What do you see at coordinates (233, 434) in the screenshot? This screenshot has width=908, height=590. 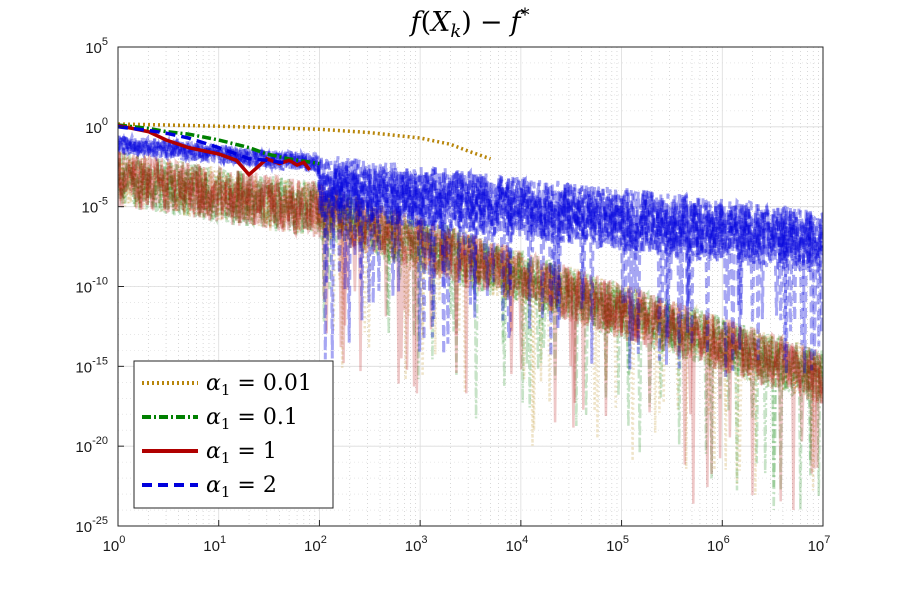 I see `legend: α1 = 0.01 α1 = 0.1 α1 = 1 α1 = 2` at bounding box center [233, 434].